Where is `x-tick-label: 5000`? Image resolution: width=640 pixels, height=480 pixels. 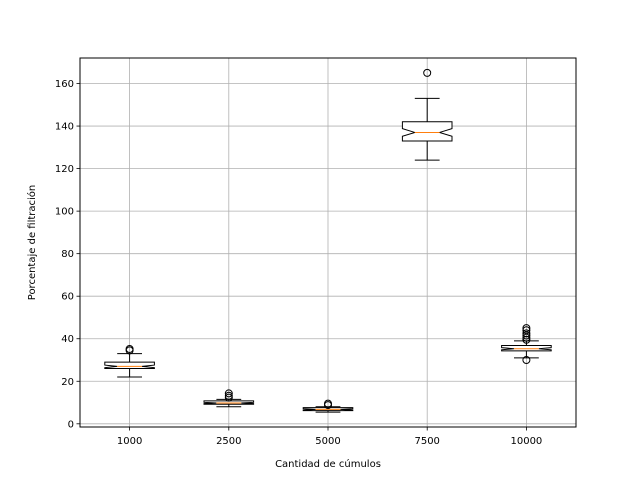 x-tick-label: 5000 is located at coordinates (327, 441).